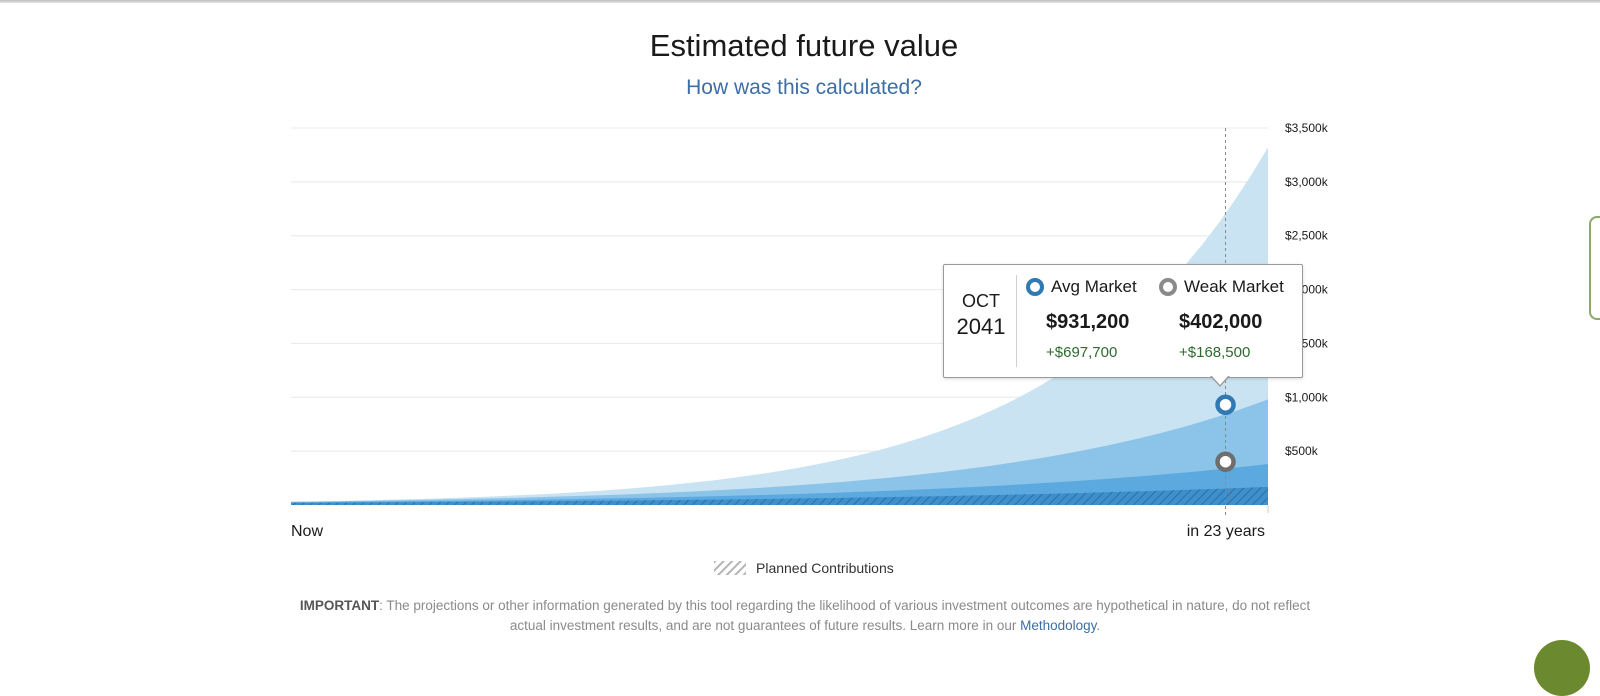 The image size is (1600, 696). Describe the element at coordinates (1234, 286) in the screenshot. I see `weak-market-label: Weak Market` at that location.